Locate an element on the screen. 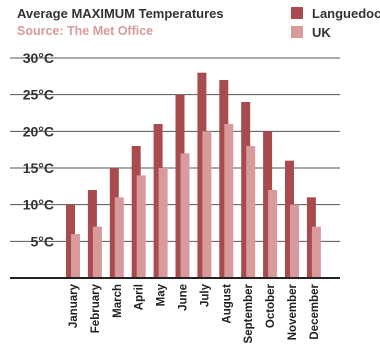  bar-uk-june is located at coordinates (185, 215).